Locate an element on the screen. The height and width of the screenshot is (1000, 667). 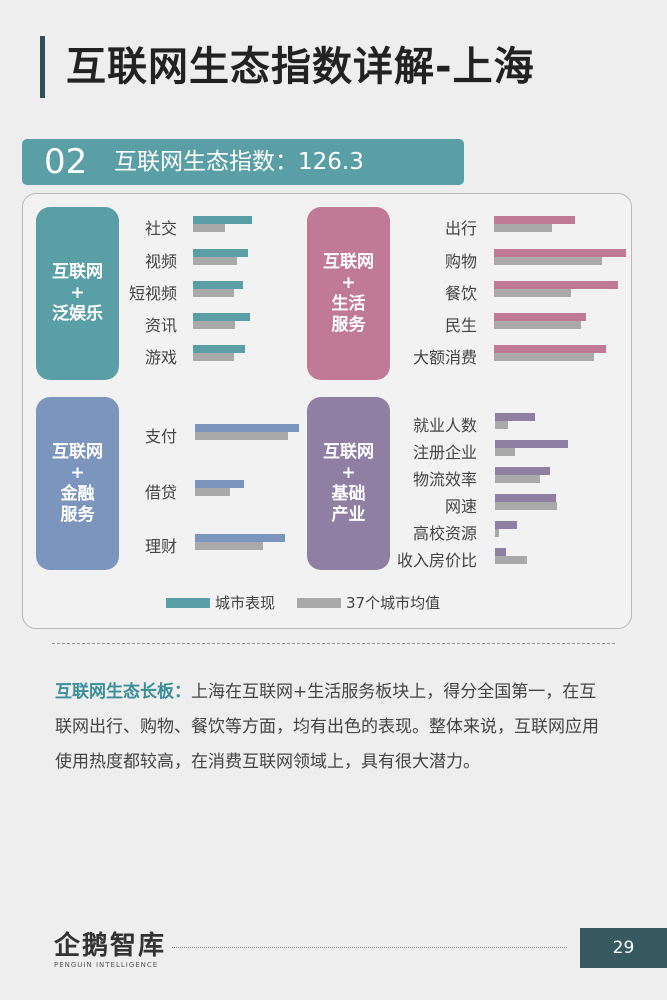
category-label: 大额消费 is located at coordinates (444, 357).